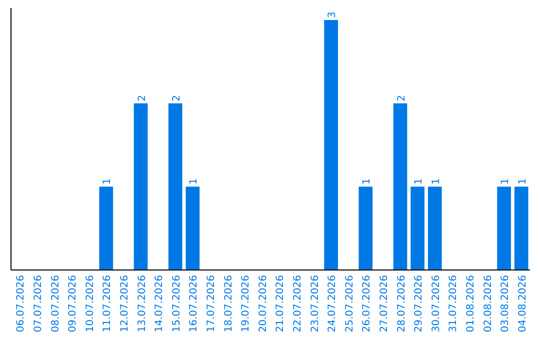 The height and width of the screenshot is (340, 540). What do you see at coordinates (38, 303) in the screenshot?
I see `x-tick-label: 07.07.2026` at bounding box center [38, 303].